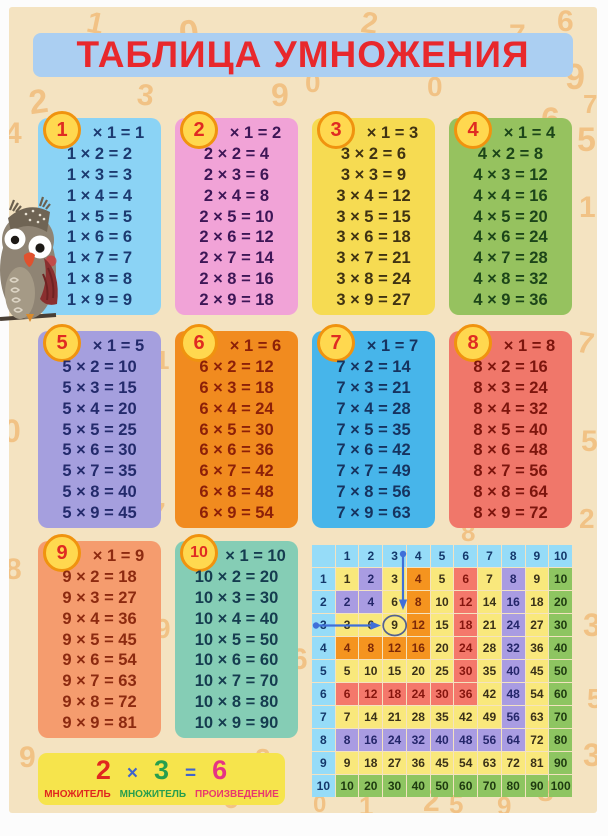 The width and height of the screenshot is (608, 836). Describe the element at coordinates (560, 763) in the screenshot. I see `grid-cell: 90` at that location.